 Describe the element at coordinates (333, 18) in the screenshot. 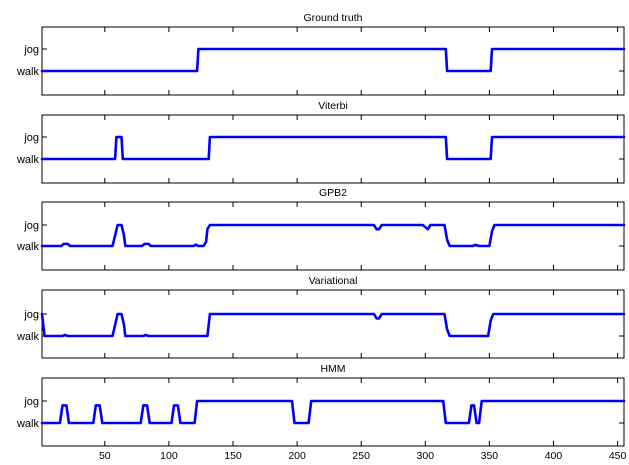

I see `subplot-title: Ground truth` at that location.